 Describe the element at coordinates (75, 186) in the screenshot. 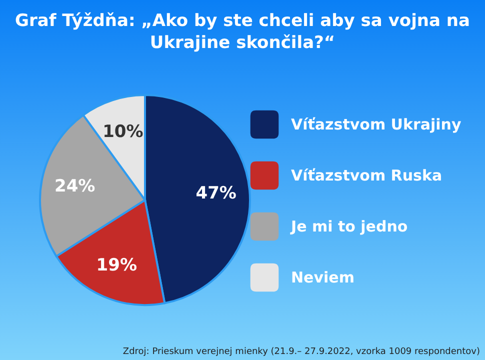

I see `data-label: 24%` at that location.